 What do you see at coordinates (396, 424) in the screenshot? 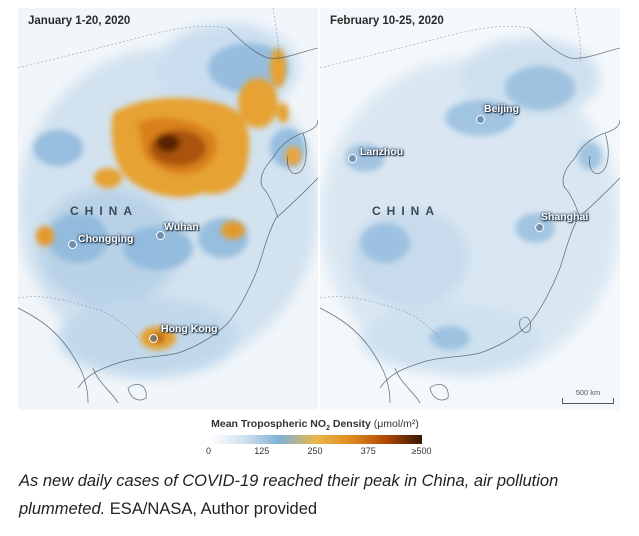
I see `legend-unit: (μmol/m²)` at bounding box center [396, 424].